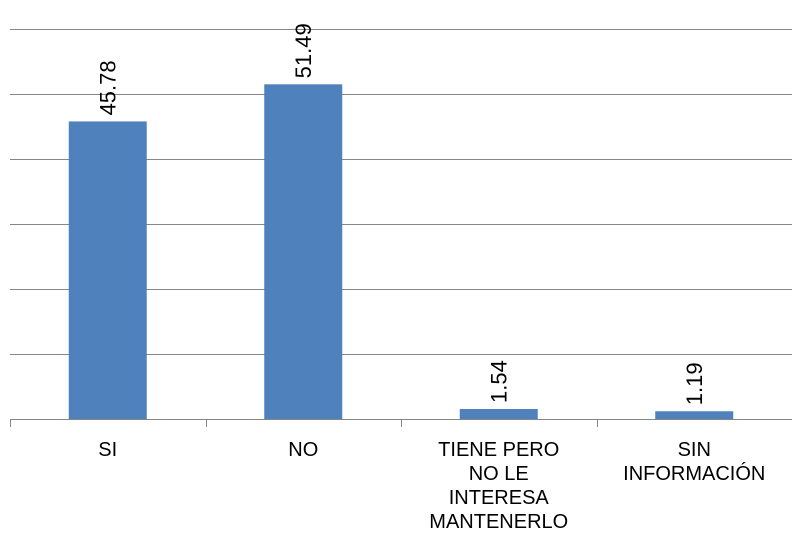  Describe the element at coordinates (499, 486) in the screenshot. I see `category-label-tiene-pero: TIENE PERO NO LE INTERESA MANTENERLO` at that location.